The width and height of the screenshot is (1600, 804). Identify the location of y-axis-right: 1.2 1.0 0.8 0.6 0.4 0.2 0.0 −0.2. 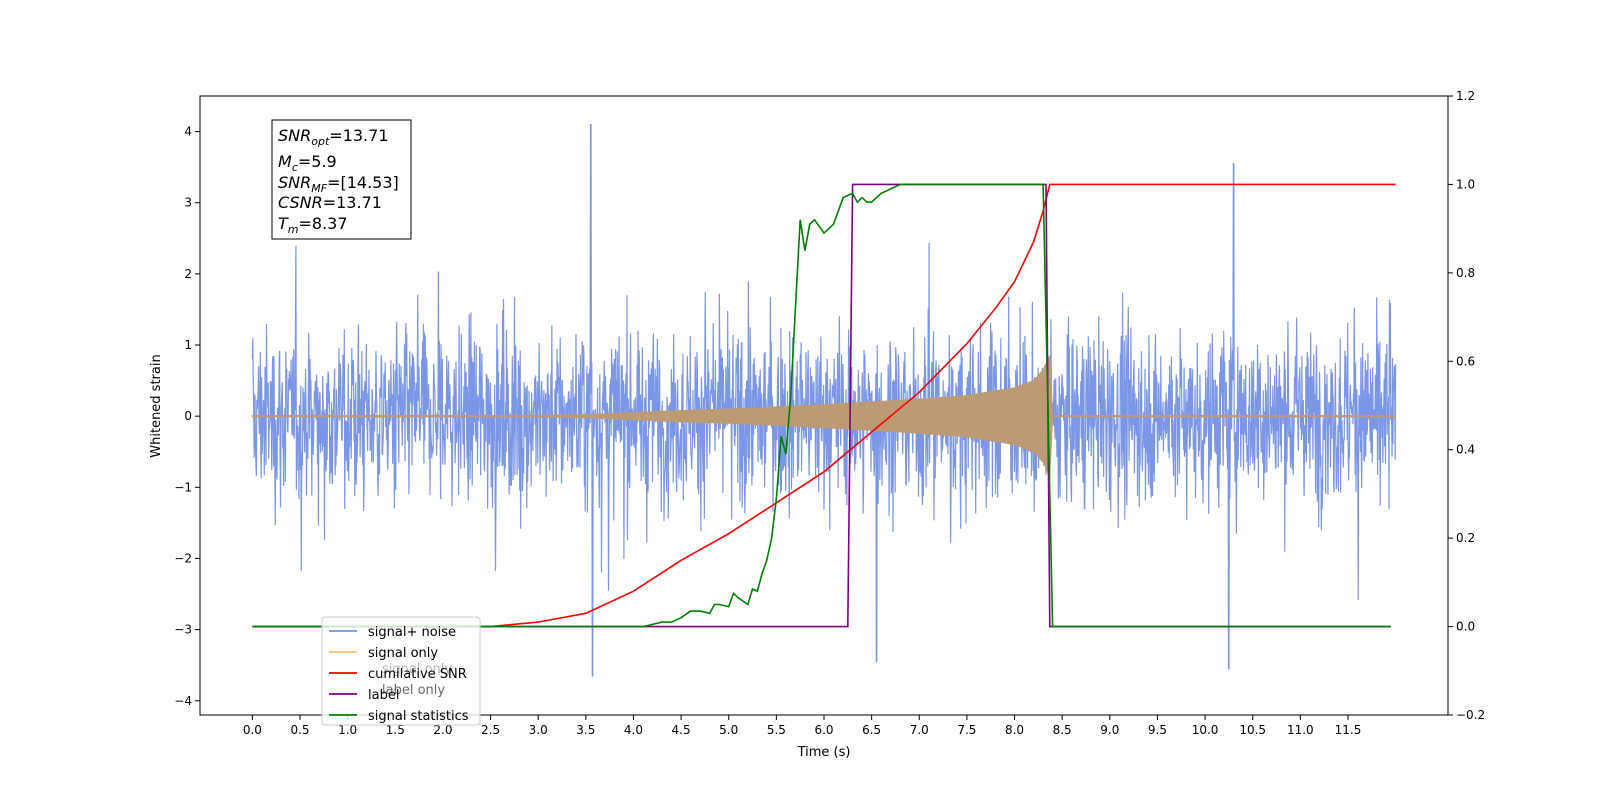
(1466, 405).